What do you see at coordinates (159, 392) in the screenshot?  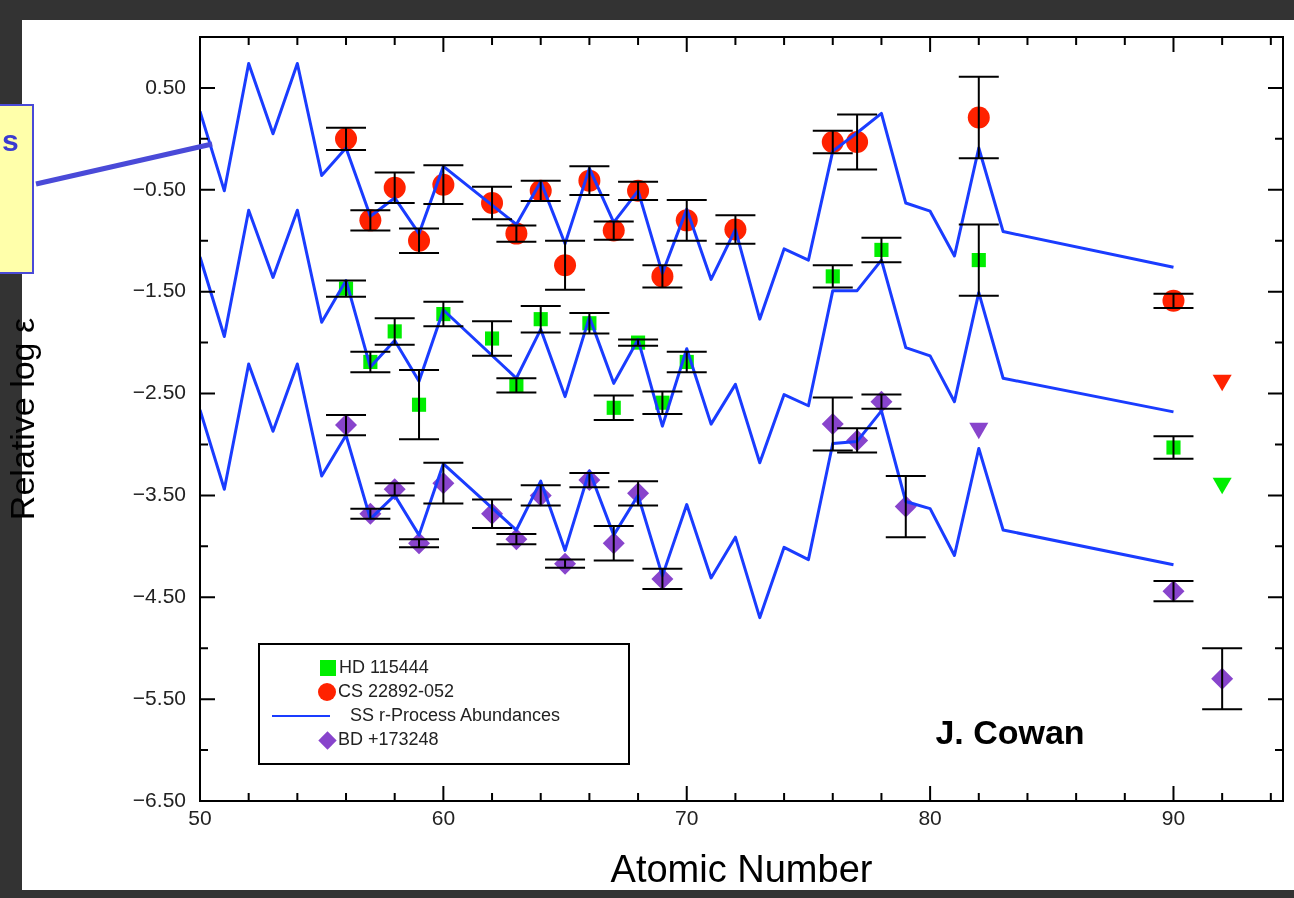 I see `y-tick-label: −2.50` at bounding box center [159, 392].